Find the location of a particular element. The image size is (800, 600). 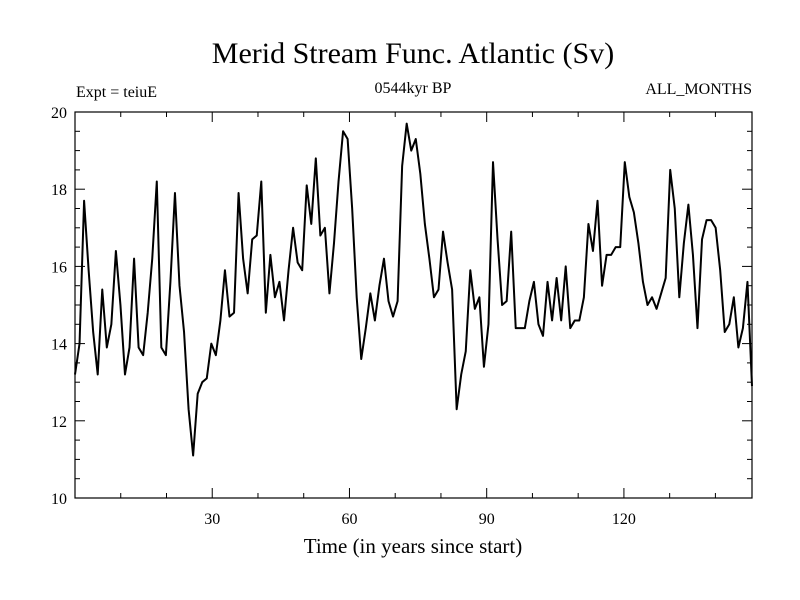

y-tick-label: 18 is located at coordinates (59, 190).